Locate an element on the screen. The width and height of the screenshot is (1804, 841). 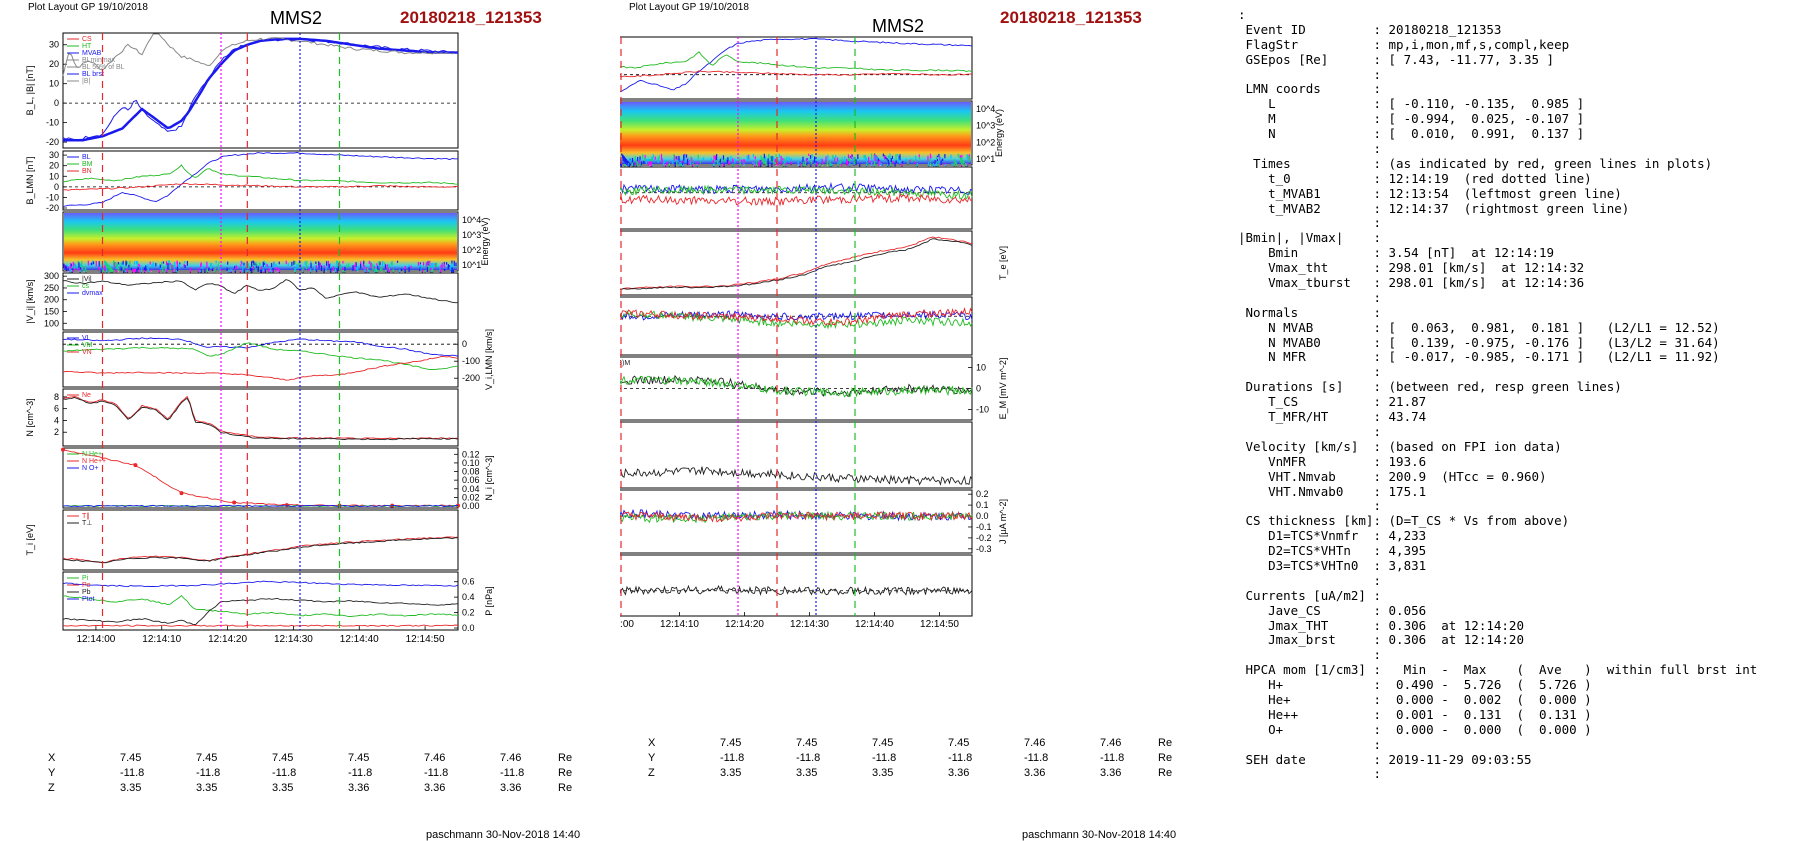
y-tick-label: 4 is located at coordinates (56, 420).